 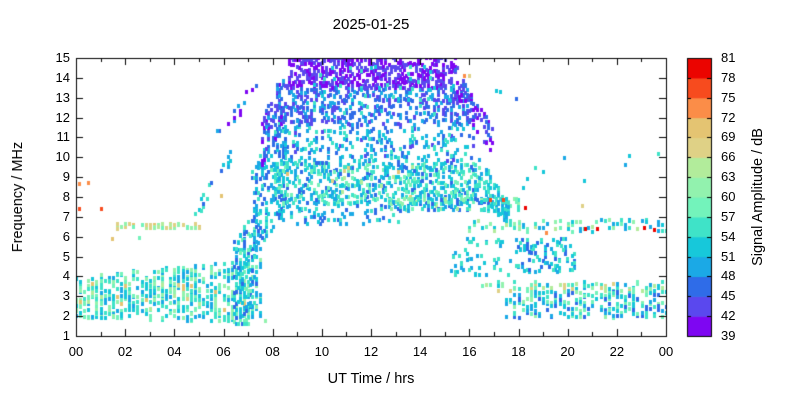 What do you see at coordinates (66, 335) in the screenshot?
I see `y-tick-label: 1` at bounding box center [66, 335].